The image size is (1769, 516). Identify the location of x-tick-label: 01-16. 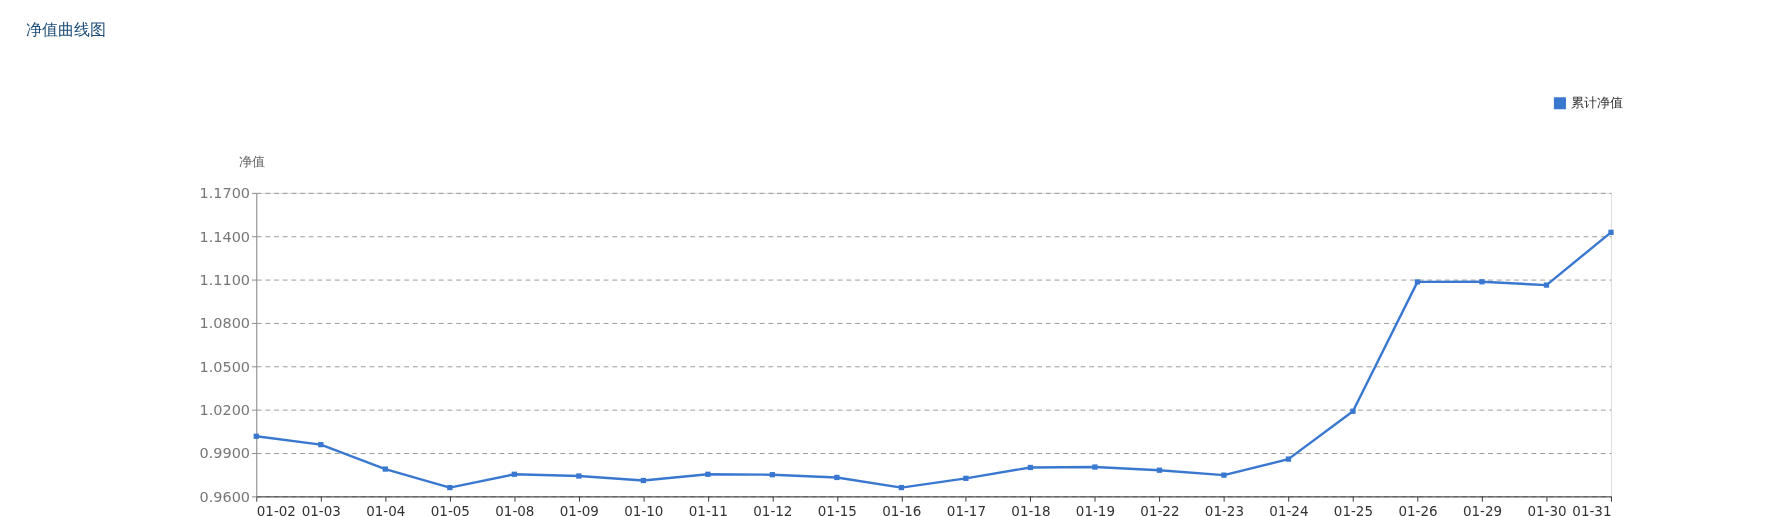
(902, 509).